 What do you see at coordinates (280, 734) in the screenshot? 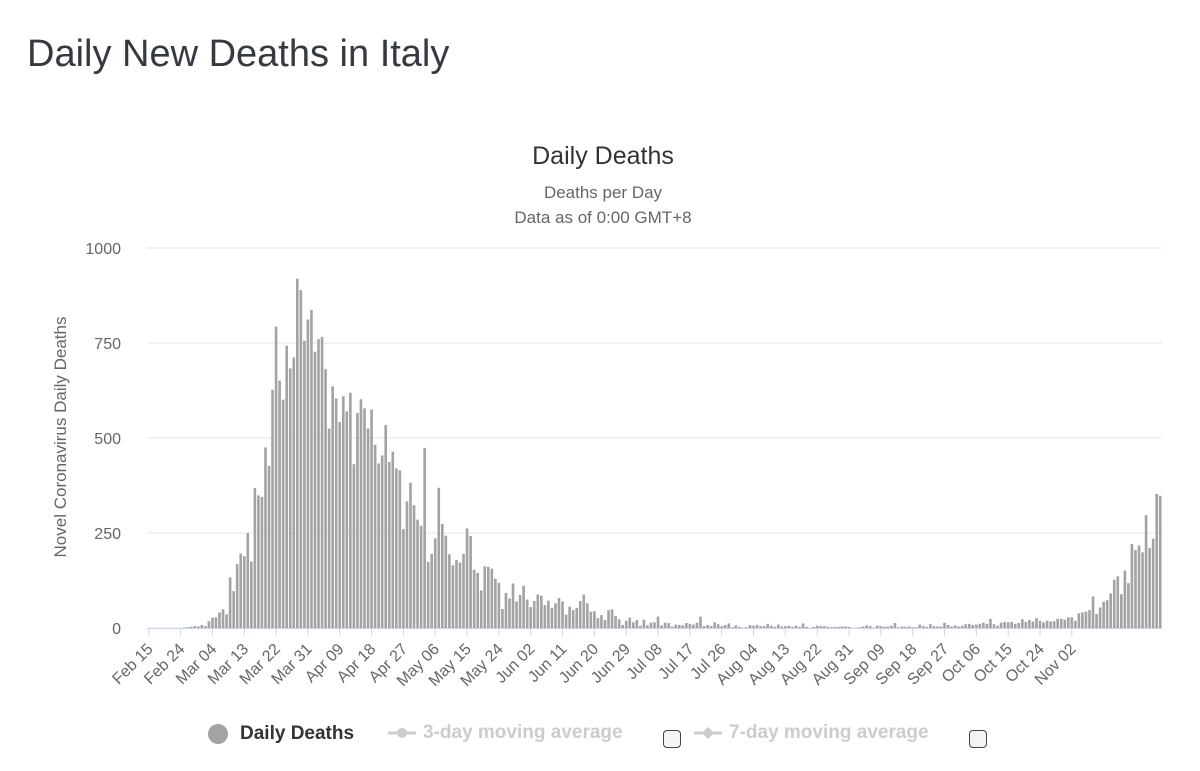
I see `legend-daily-deaths: Daily Deaths` at bounding box center [280, 734].